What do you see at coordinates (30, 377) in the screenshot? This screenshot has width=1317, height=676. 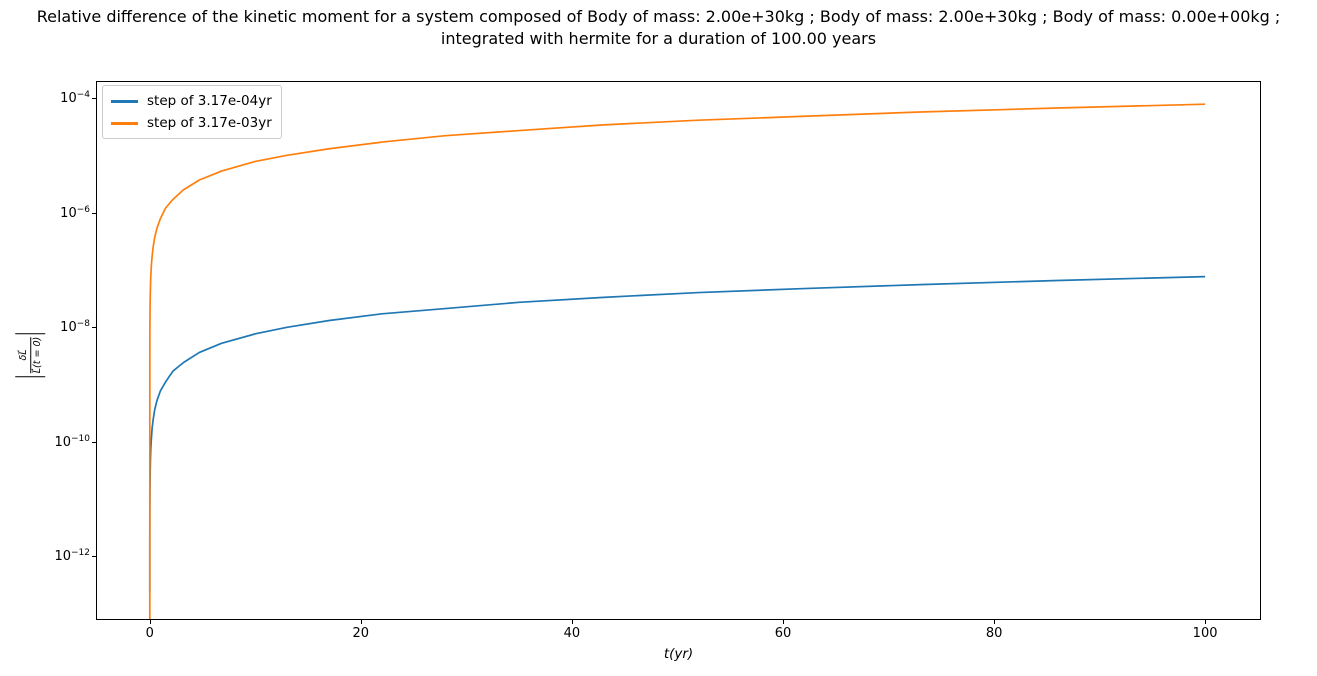 I see `absolute-value-bar-left` at bounding box center [30, 377].